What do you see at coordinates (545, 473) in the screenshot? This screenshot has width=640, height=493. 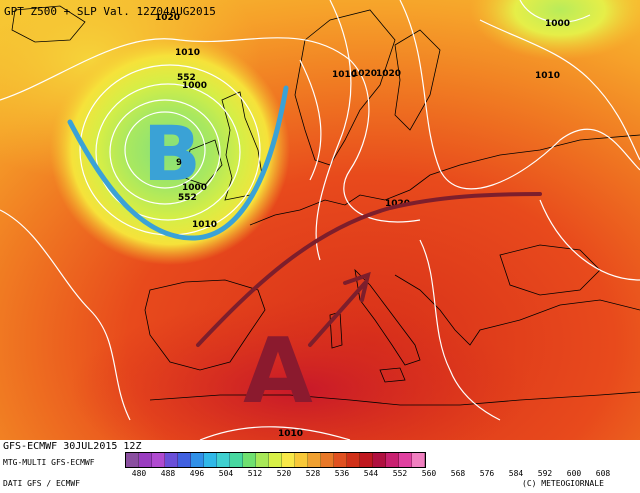 I see `colorbar-tick-label: 592` at bounding box center [545, 473].